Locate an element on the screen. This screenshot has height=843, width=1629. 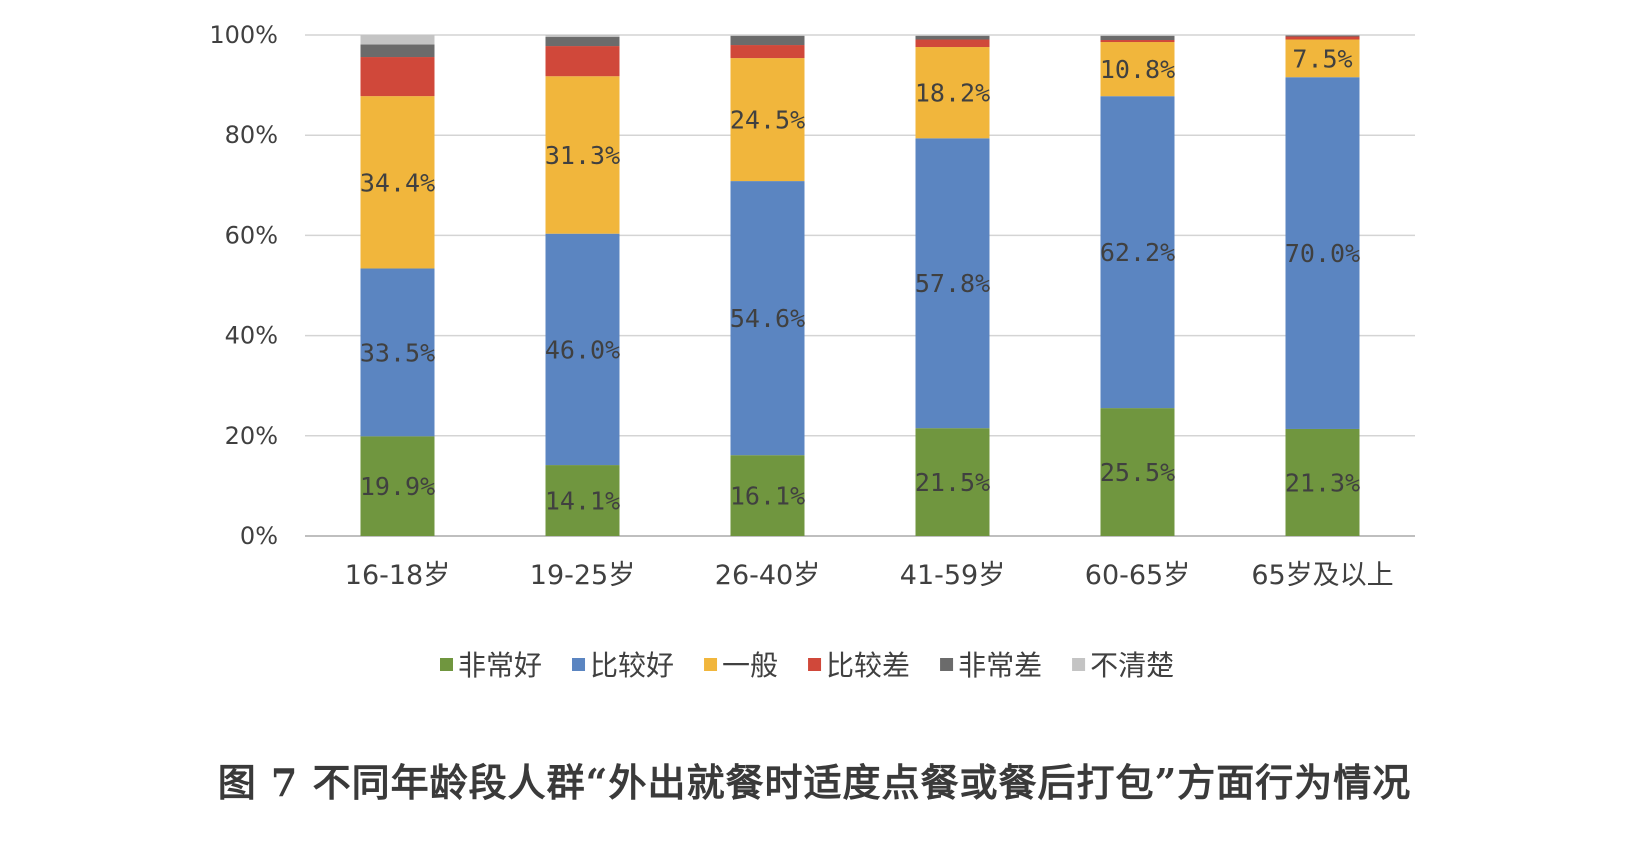
data-label: 31.3% is located at coordinates (582, 155).